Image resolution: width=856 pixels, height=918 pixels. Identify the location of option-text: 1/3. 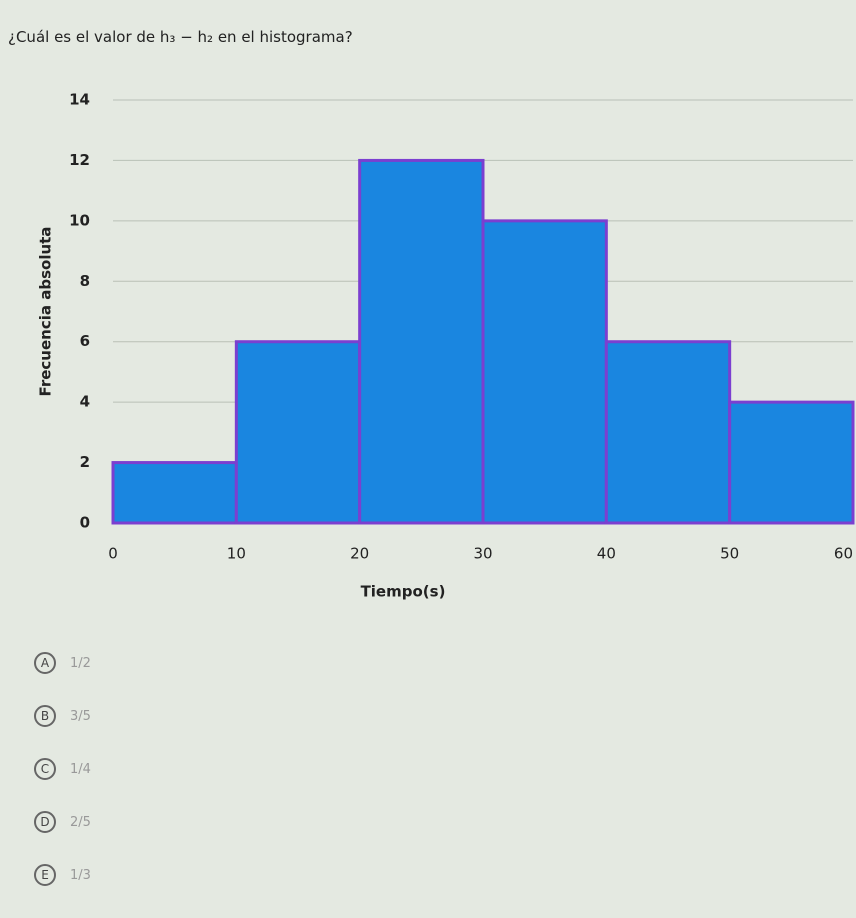
(80, 875).